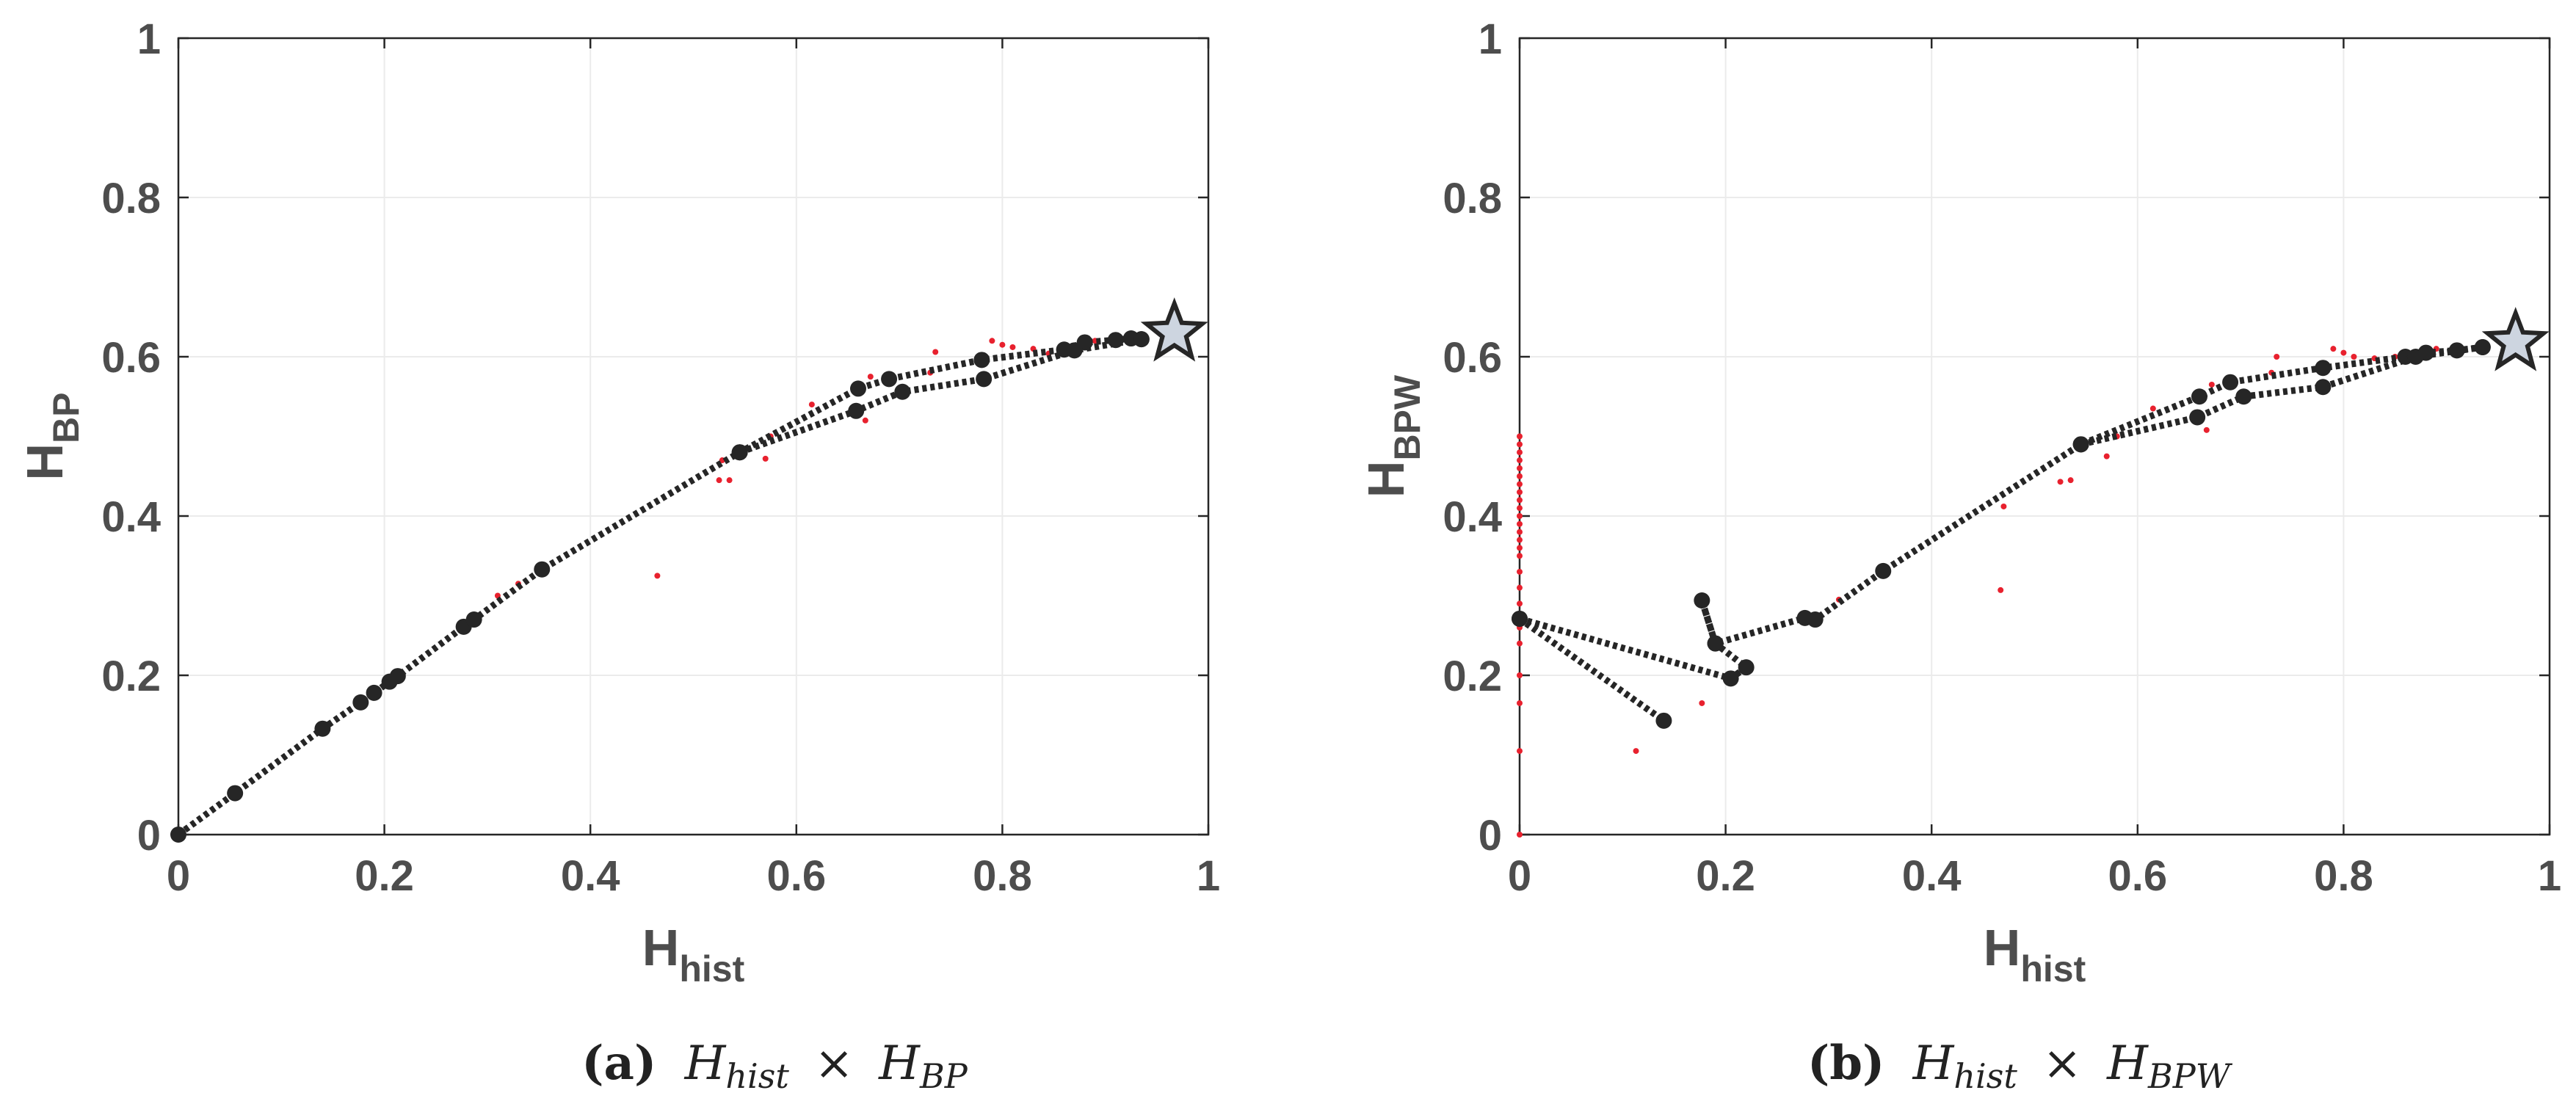 Image resolution: width=2576 pixels, height=1115 pixels. Describe the element at coordinates (2516, 339) in the screenshot. I see `panel-b-final-star-icon` at that location.